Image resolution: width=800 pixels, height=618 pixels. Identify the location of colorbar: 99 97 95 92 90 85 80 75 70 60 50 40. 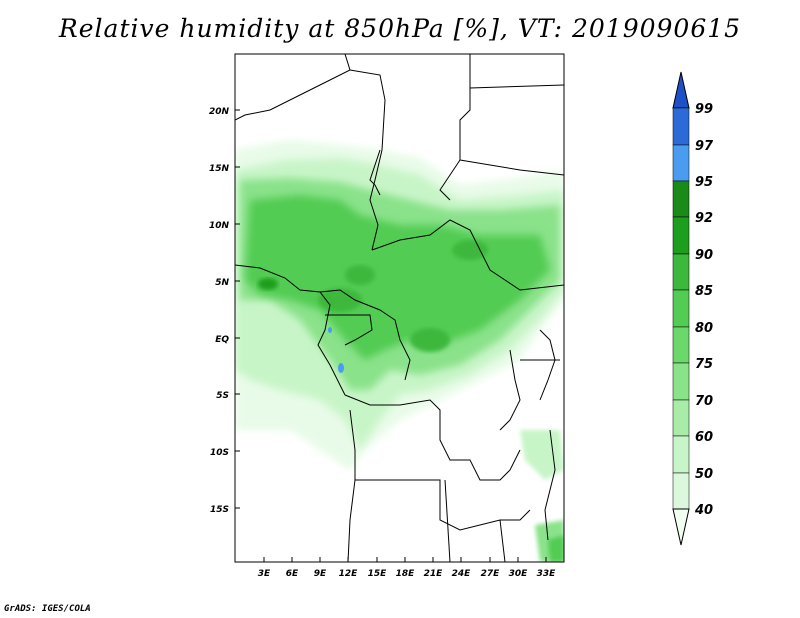
(693, 308).